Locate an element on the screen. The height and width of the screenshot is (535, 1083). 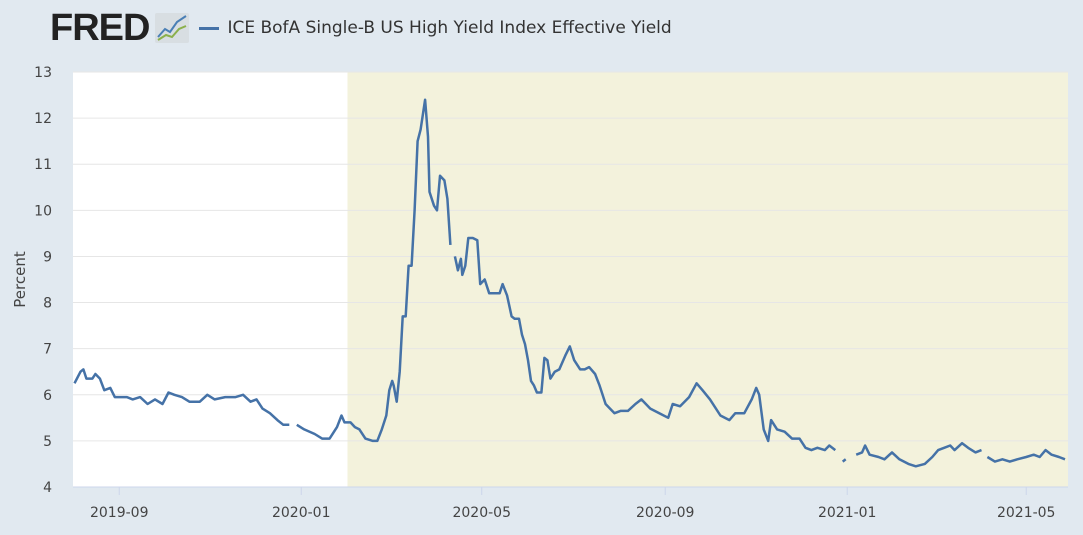
x-tick-label: 2020-05 is located at coordinates (481, 513).